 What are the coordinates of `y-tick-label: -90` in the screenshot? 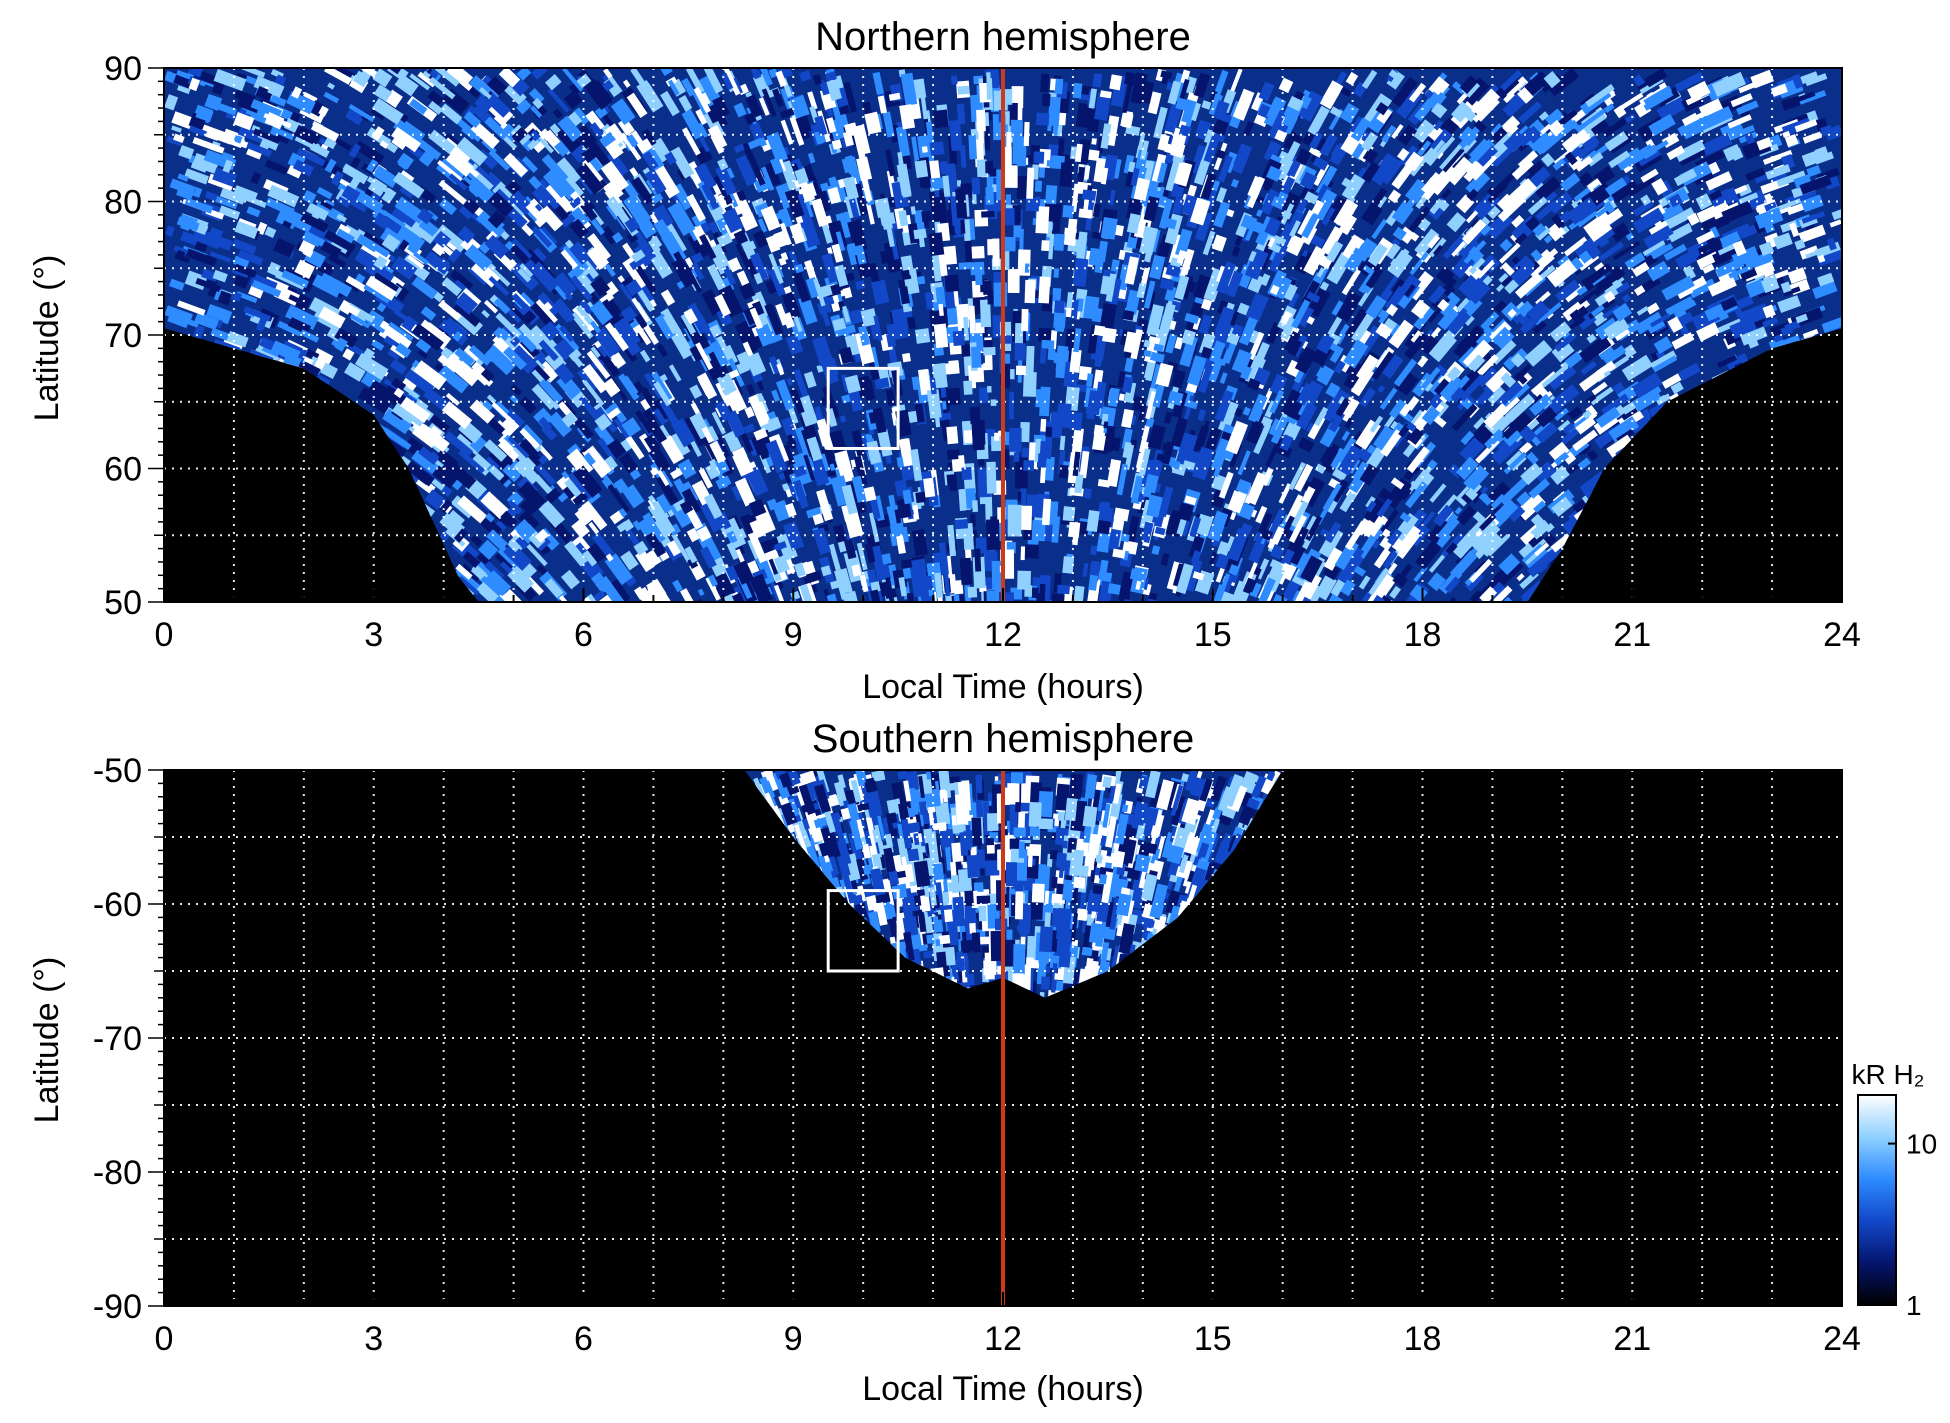 It's located at (117, 1307).